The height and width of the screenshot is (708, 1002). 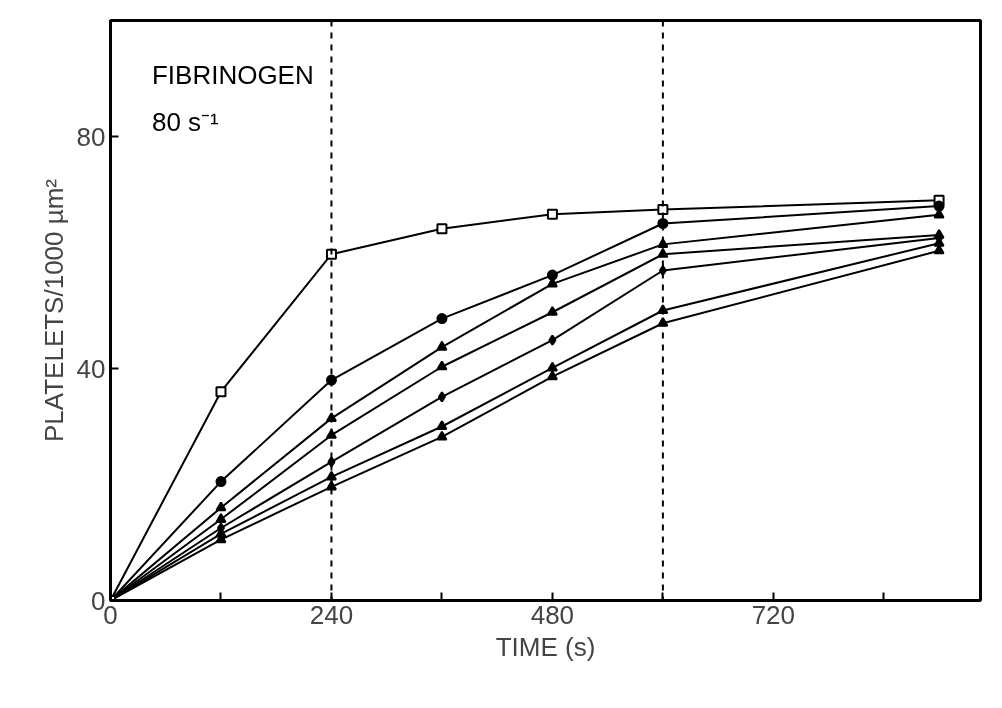 I want to click on x-tick-label: 240, so click(x=331, y=614).